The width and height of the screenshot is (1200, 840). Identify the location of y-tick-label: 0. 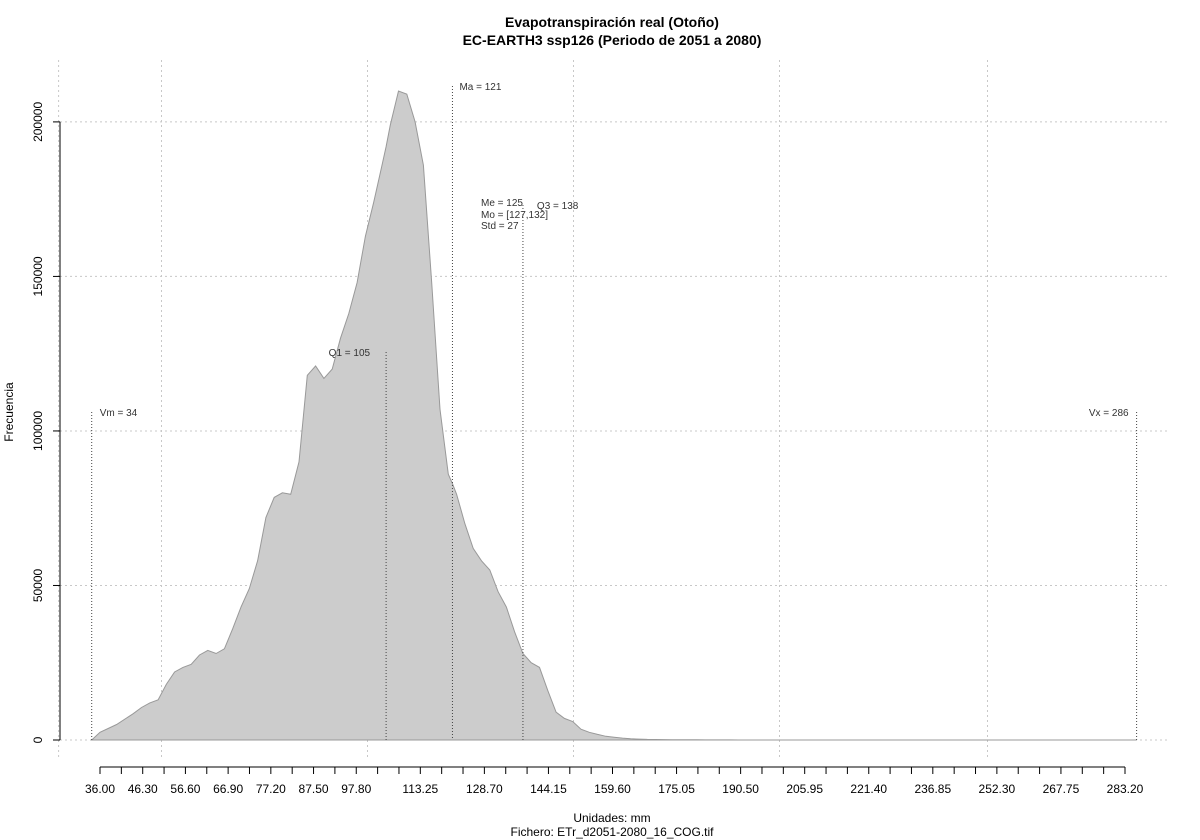
(38, 739).